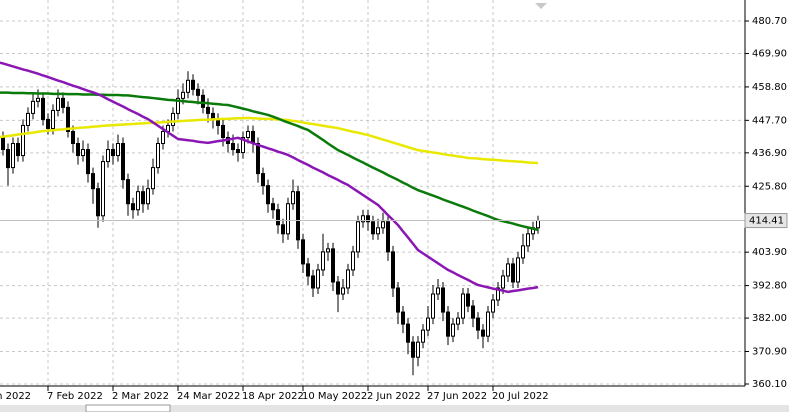 This screenshot has width=789, height=412. What do you see at coordinates (769, 153) in the screenshot?
I see `y-tick-label: 436.90` at bounding box center [769, 153].